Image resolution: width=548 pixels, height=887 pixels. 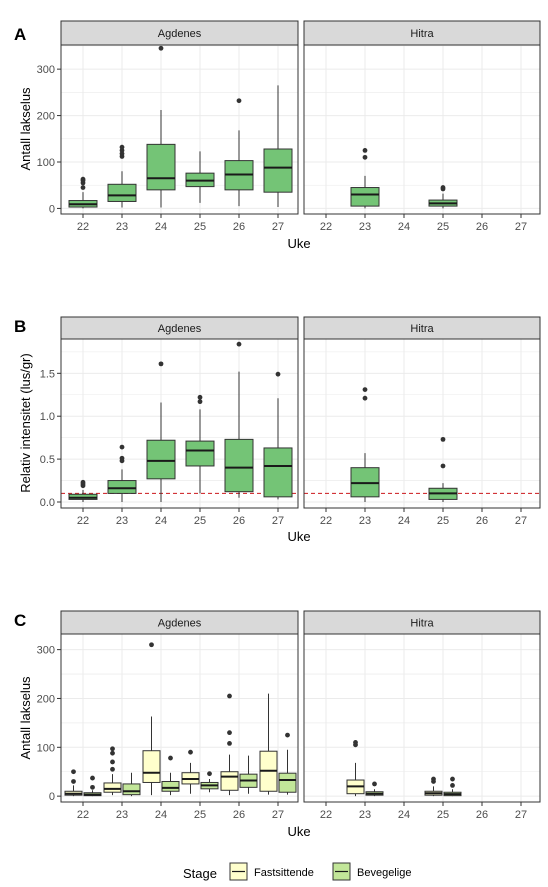 I want to click on y-tick-label: 0.5, so click(x=47, y=460).